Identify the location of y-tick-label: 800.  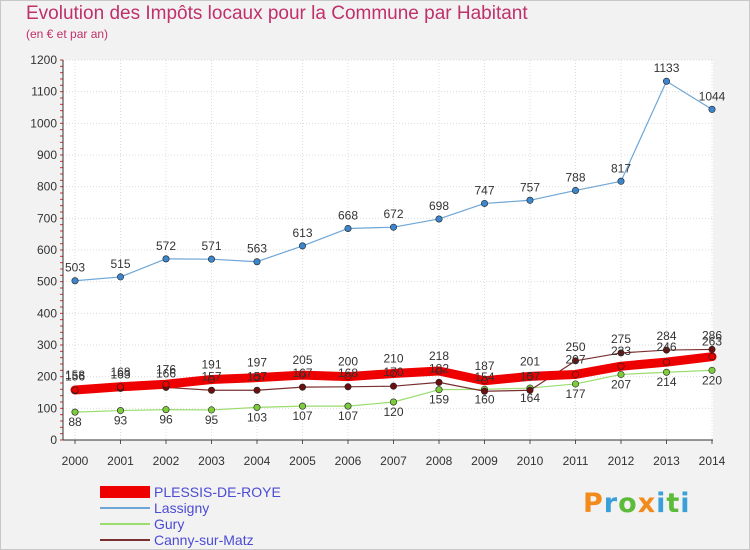
(47, 187).